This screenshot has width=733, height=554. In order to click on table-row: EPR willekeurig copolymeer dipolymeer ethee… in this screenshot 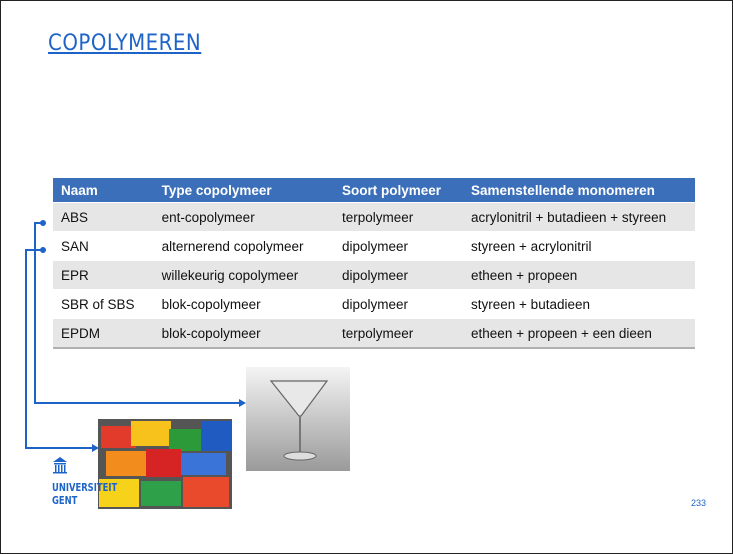, I will do `click(374, 275)`.